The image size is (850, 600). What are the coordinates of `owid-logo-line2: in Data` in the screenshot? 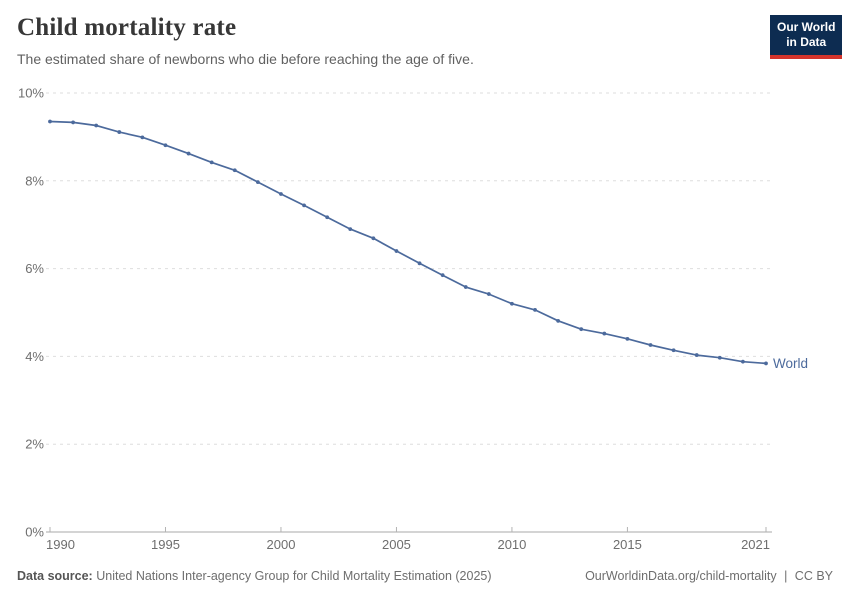 It's located at (806, 42).